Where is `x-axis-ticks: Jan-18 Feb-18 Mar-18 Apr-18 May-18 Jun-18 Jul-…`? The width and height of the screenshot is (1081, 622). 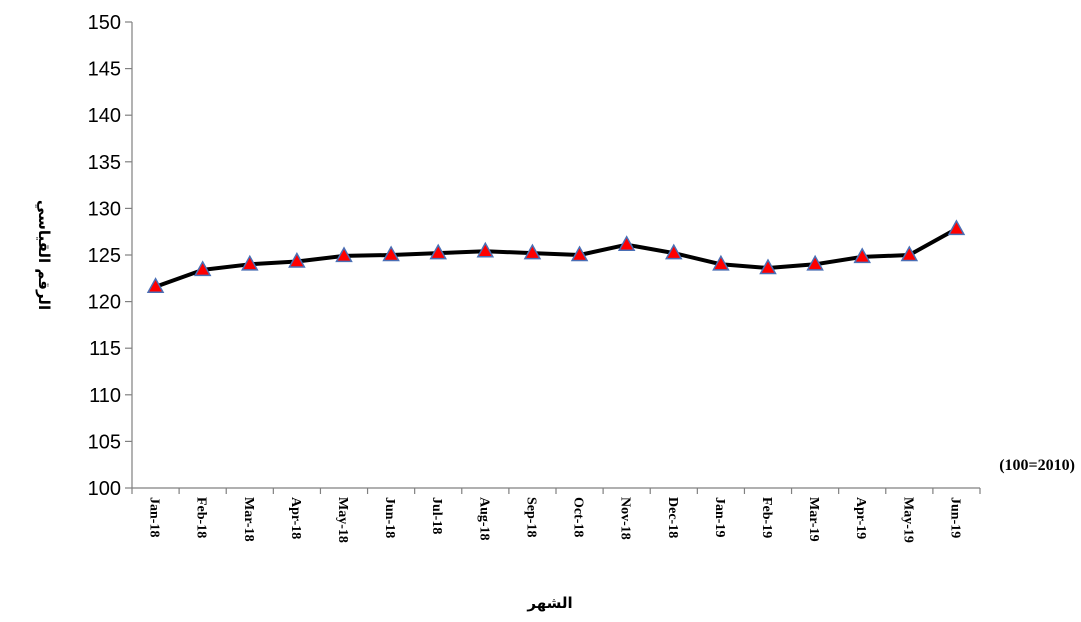 x-axis-ticks: Jan-18 Feb-18 Mar-18 Apr-18 May-18 Jun-18 Jul-… is located at coordinates (556, 515).